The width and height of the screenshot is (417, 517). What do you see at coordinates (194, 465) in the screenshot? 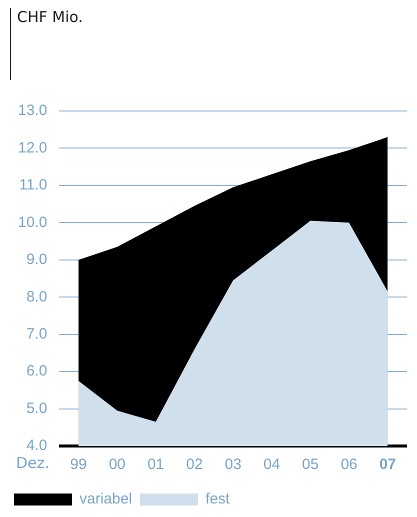
I see `x-tick-label: 02` at bounding box center [194, 465].